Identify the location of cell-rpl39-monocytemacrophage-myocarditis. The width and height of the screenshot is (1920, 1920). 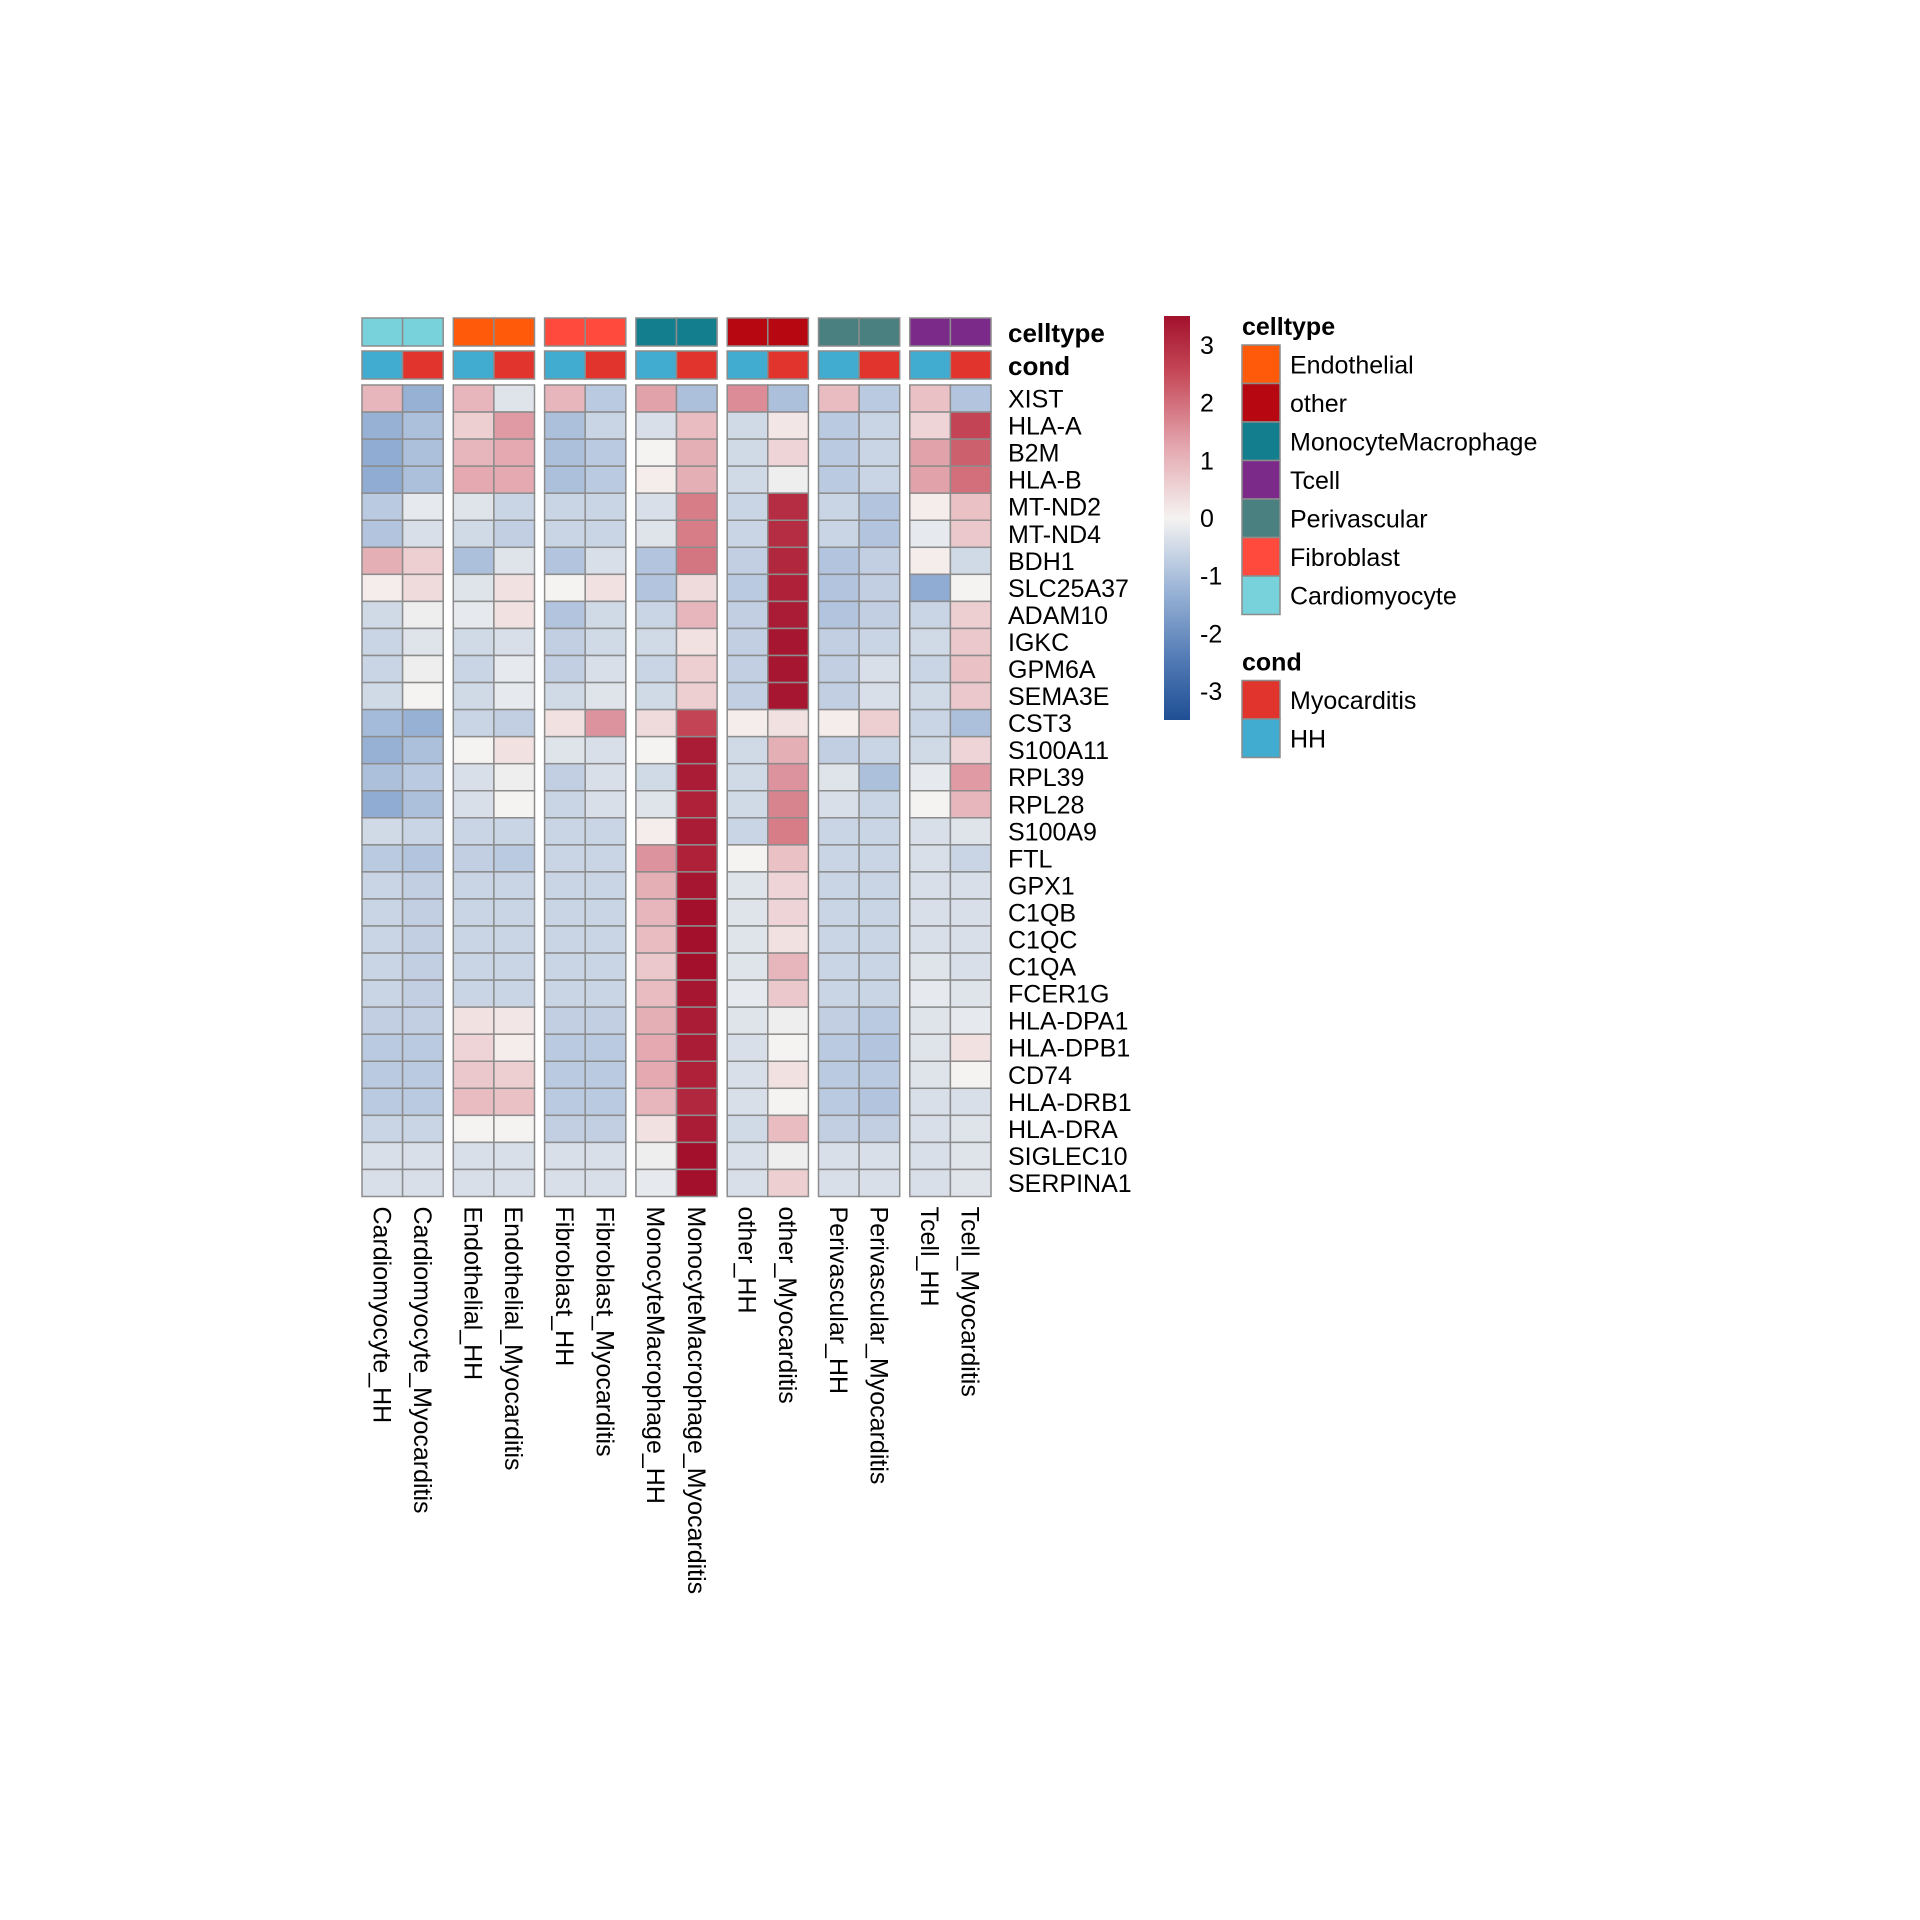
(696, 777).